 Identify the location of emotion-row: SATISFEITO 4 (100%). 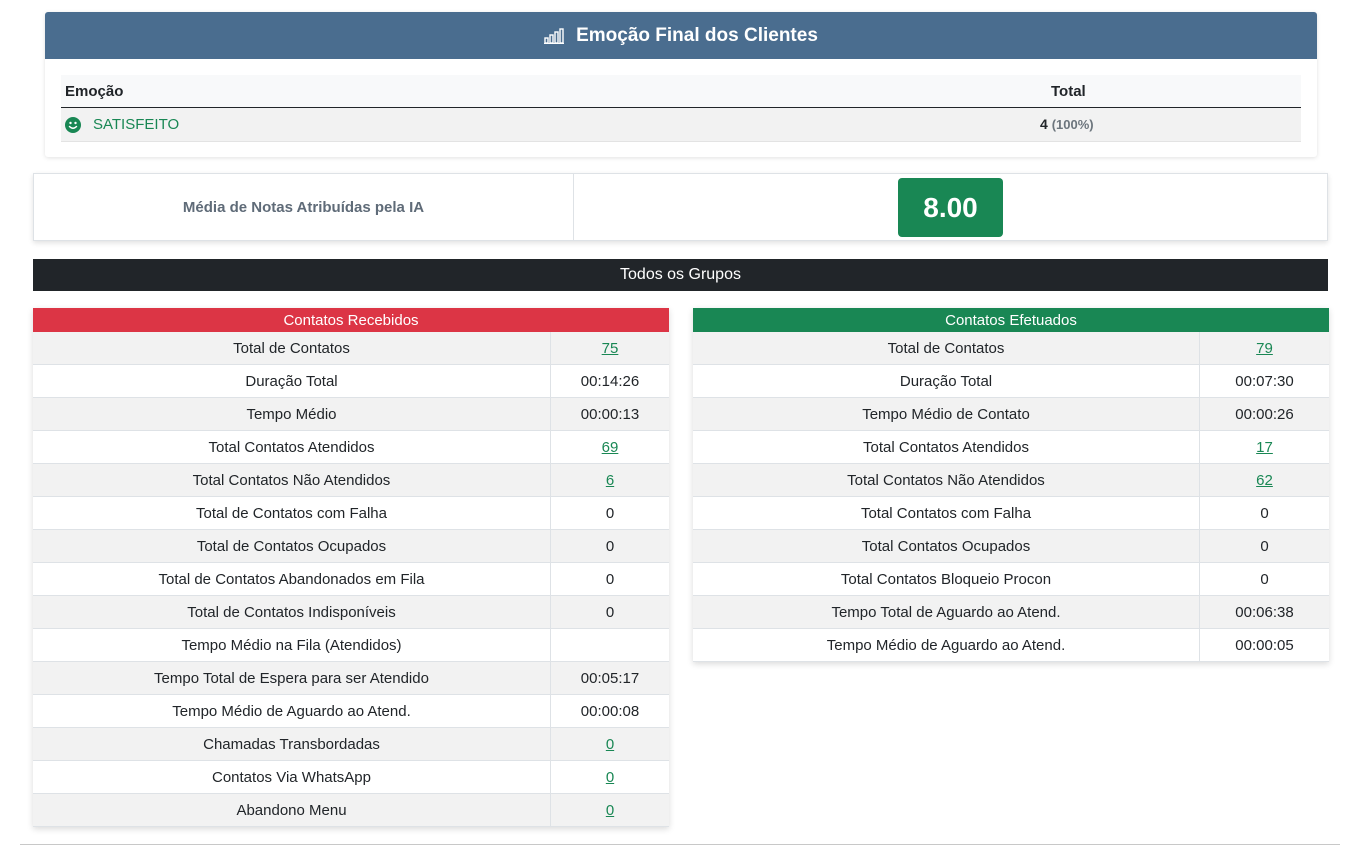
(681, 125).